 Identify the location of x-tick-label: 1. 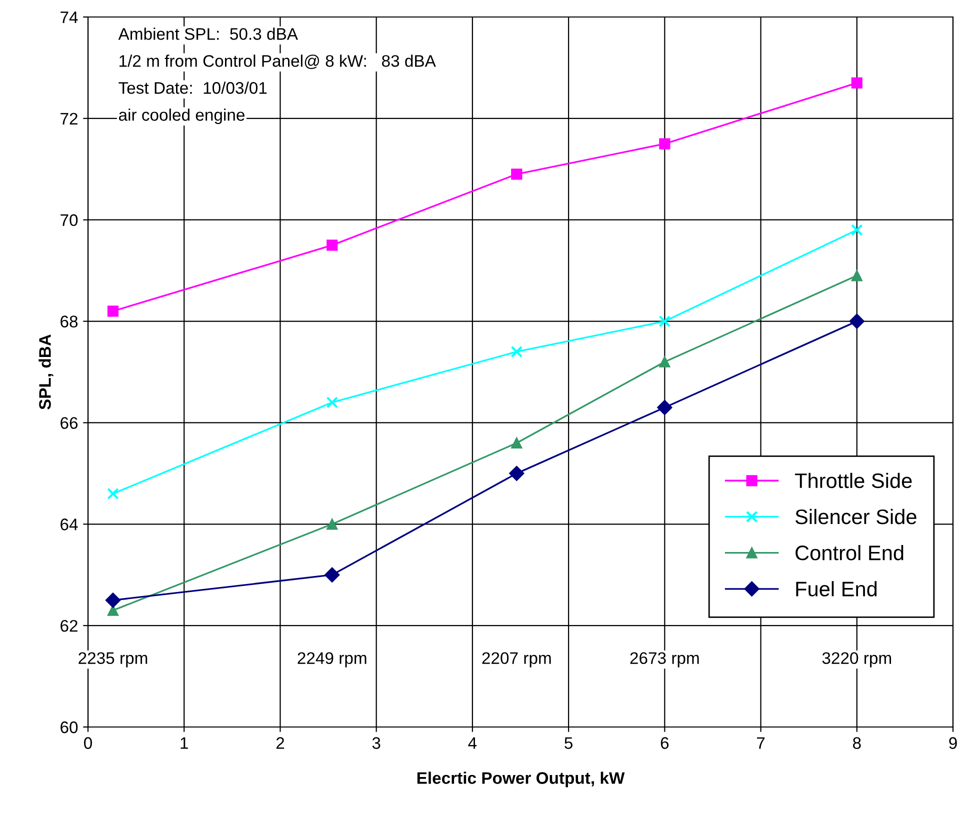
(184, 743).